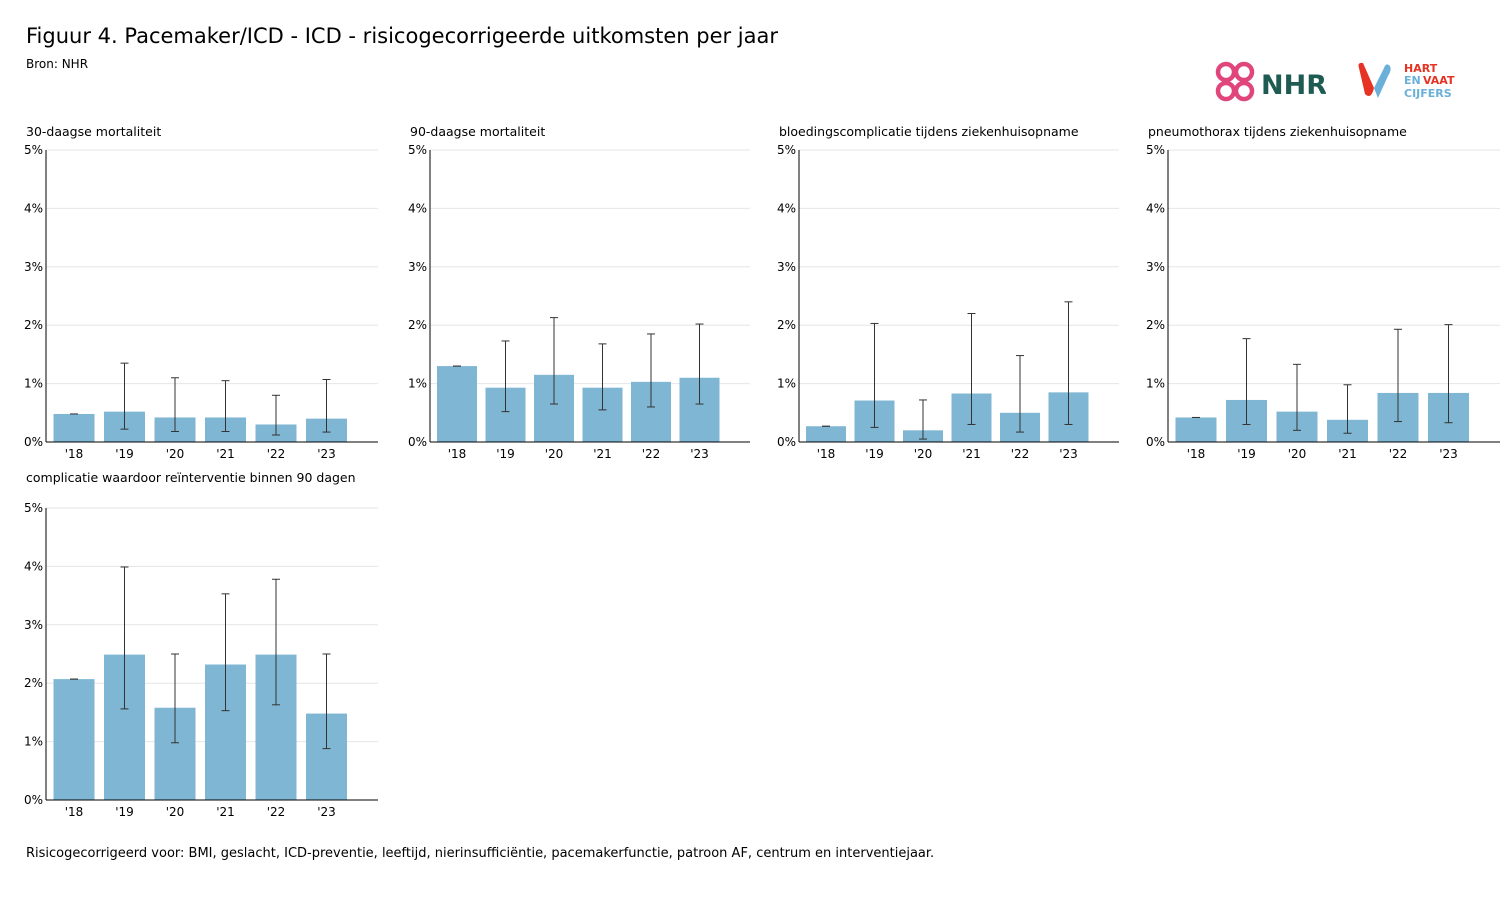 The image size is (1500, 900). I want to click on hartenvaat-logo: HART EN VAAT CIJFERS, so click(1413, 82).